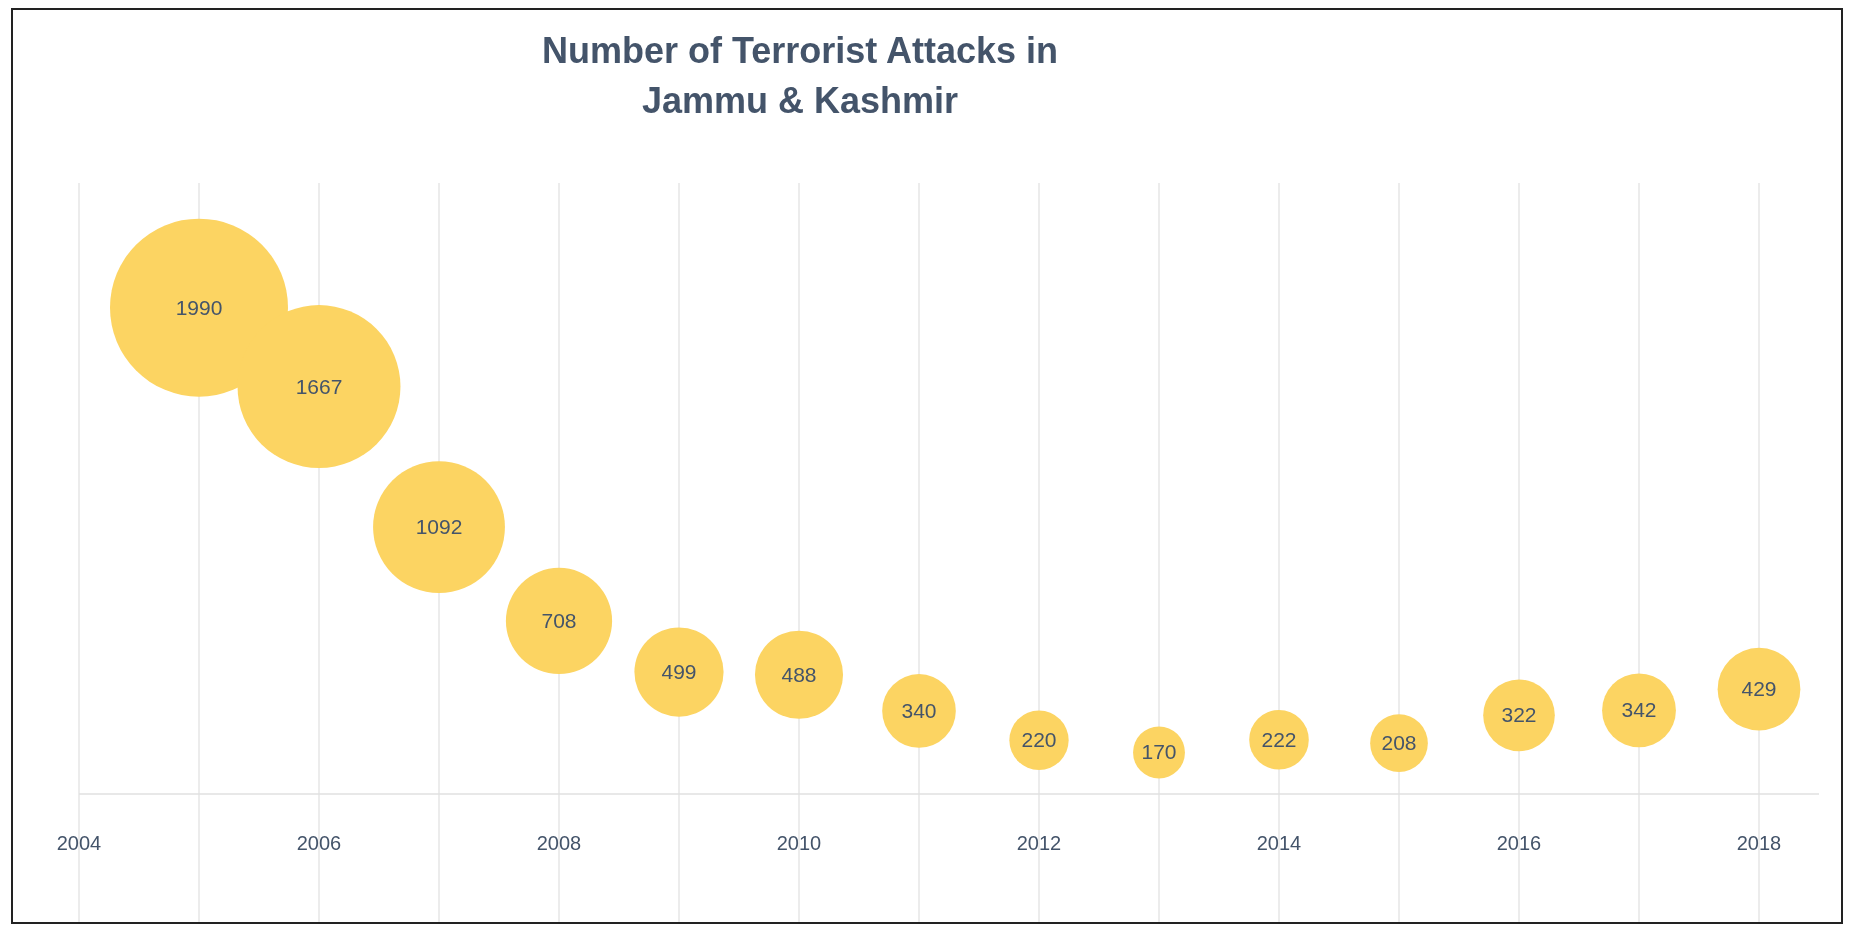  I want to click on x-tick-label: 2012, so click(1039, 843).